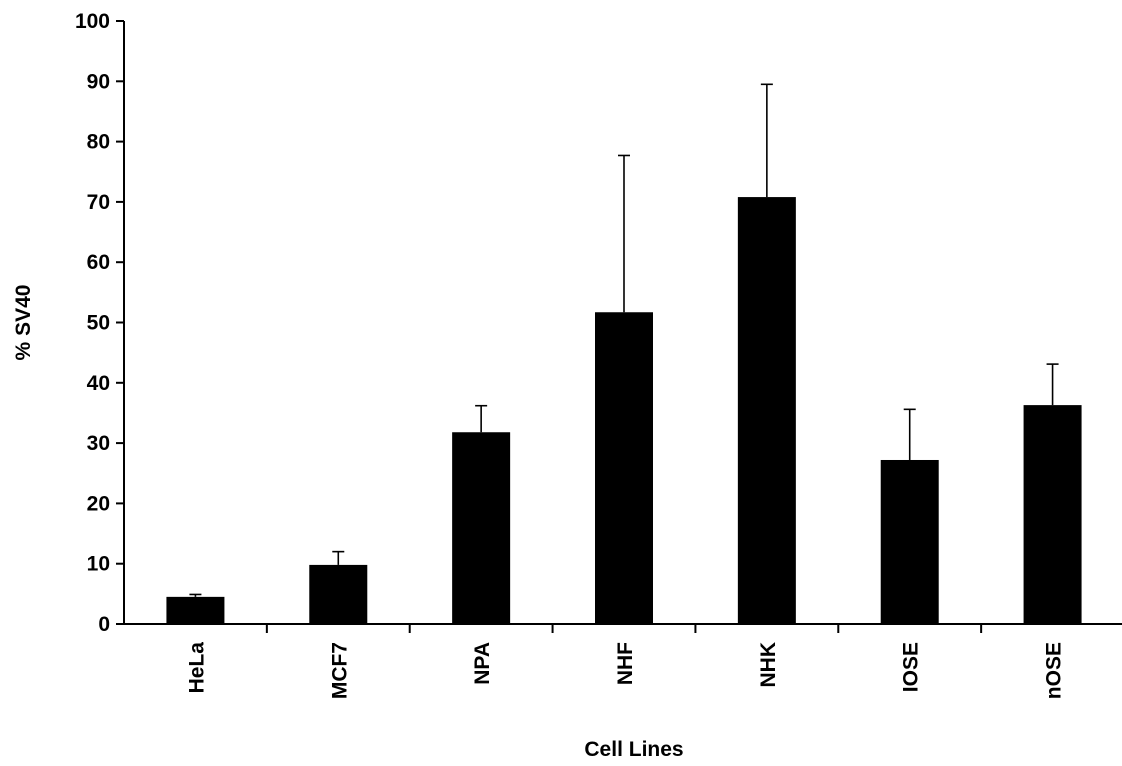 The width and height of the screenshot is (1122, 766). Describe the element at coordinates (768, 665) in the screenshot. I see `x-tick-label-nhk: NHK` at that location.